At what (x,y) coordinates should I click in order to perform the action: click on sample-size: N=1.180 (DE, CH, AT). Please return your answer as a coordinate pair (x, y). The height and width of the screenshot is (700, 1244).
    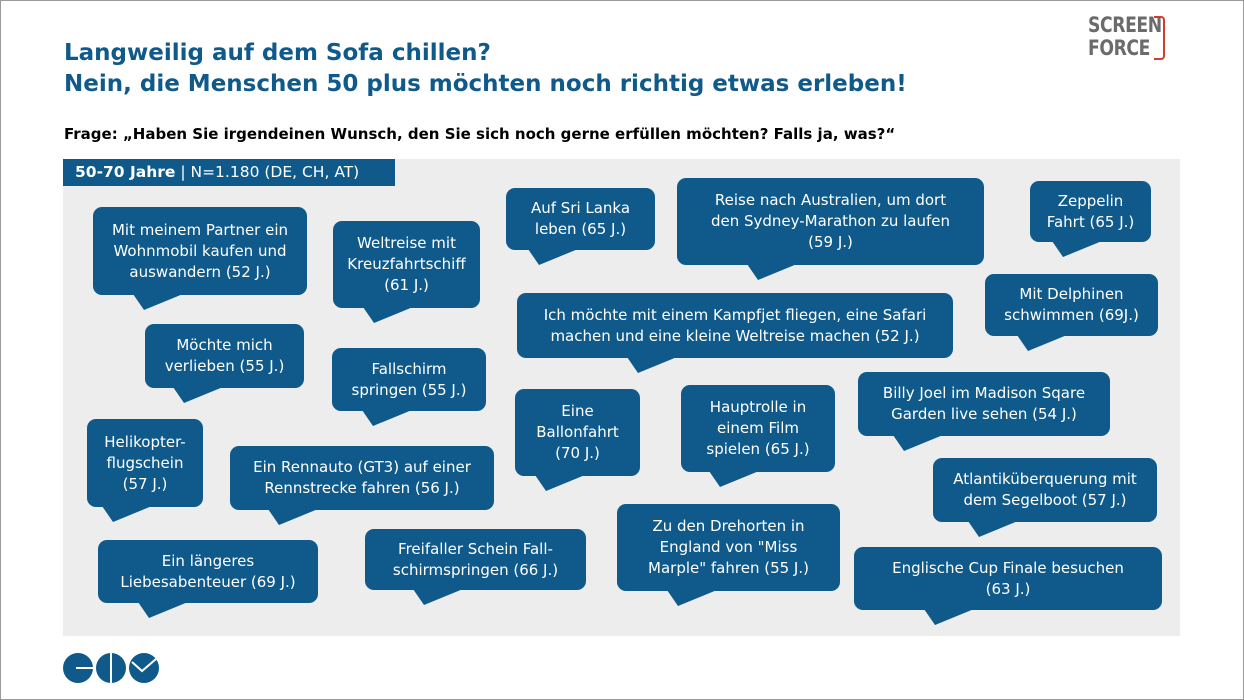
    Looking at the image, I should click on (275, 172).